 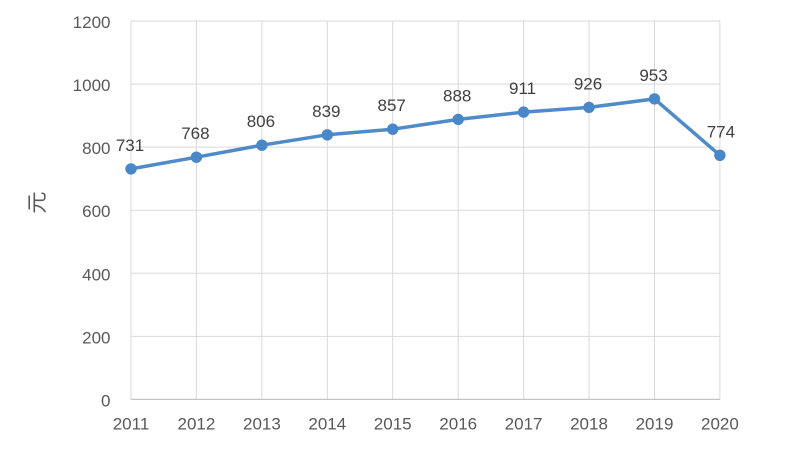 I want to click on svg-text: 0, so click(x=105, y=400).